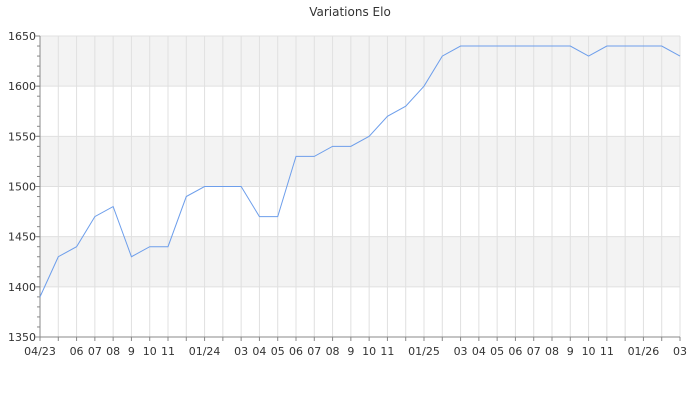 This screenshot has height=404, width=700. What do you see at coordinates (22, 187) in the screenshot?
I see `y-tick-label: 1500` at bounding box center [22, 187].